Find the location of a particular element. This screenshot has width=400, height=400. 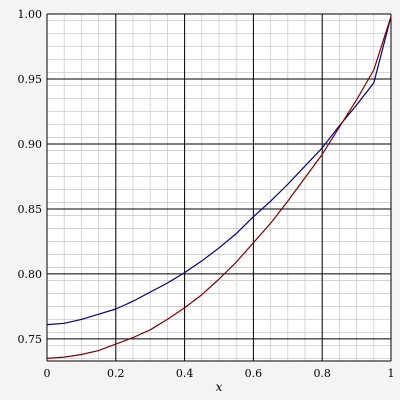

x-tick-label: 0.6 is located at coordinates (254, 373).